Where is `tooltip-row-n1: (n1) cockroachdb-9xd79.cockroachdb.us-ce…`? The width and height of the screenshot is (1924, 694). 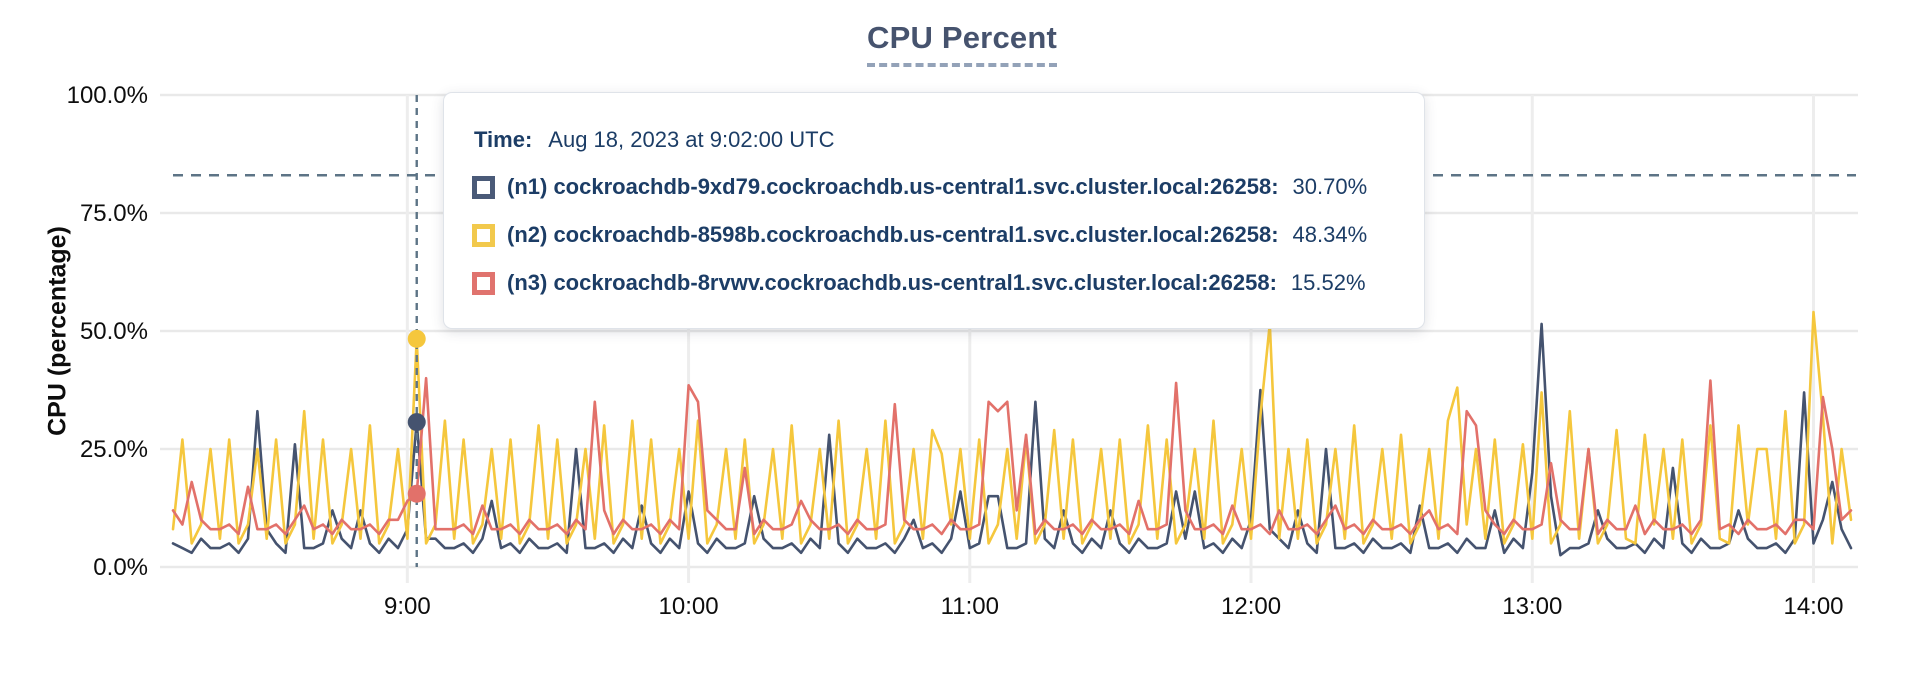
tooltip-row-n1: (n1) cockroachdb-9xd79.cockroachdb.us-ce… is located at coordinates (934, 187).